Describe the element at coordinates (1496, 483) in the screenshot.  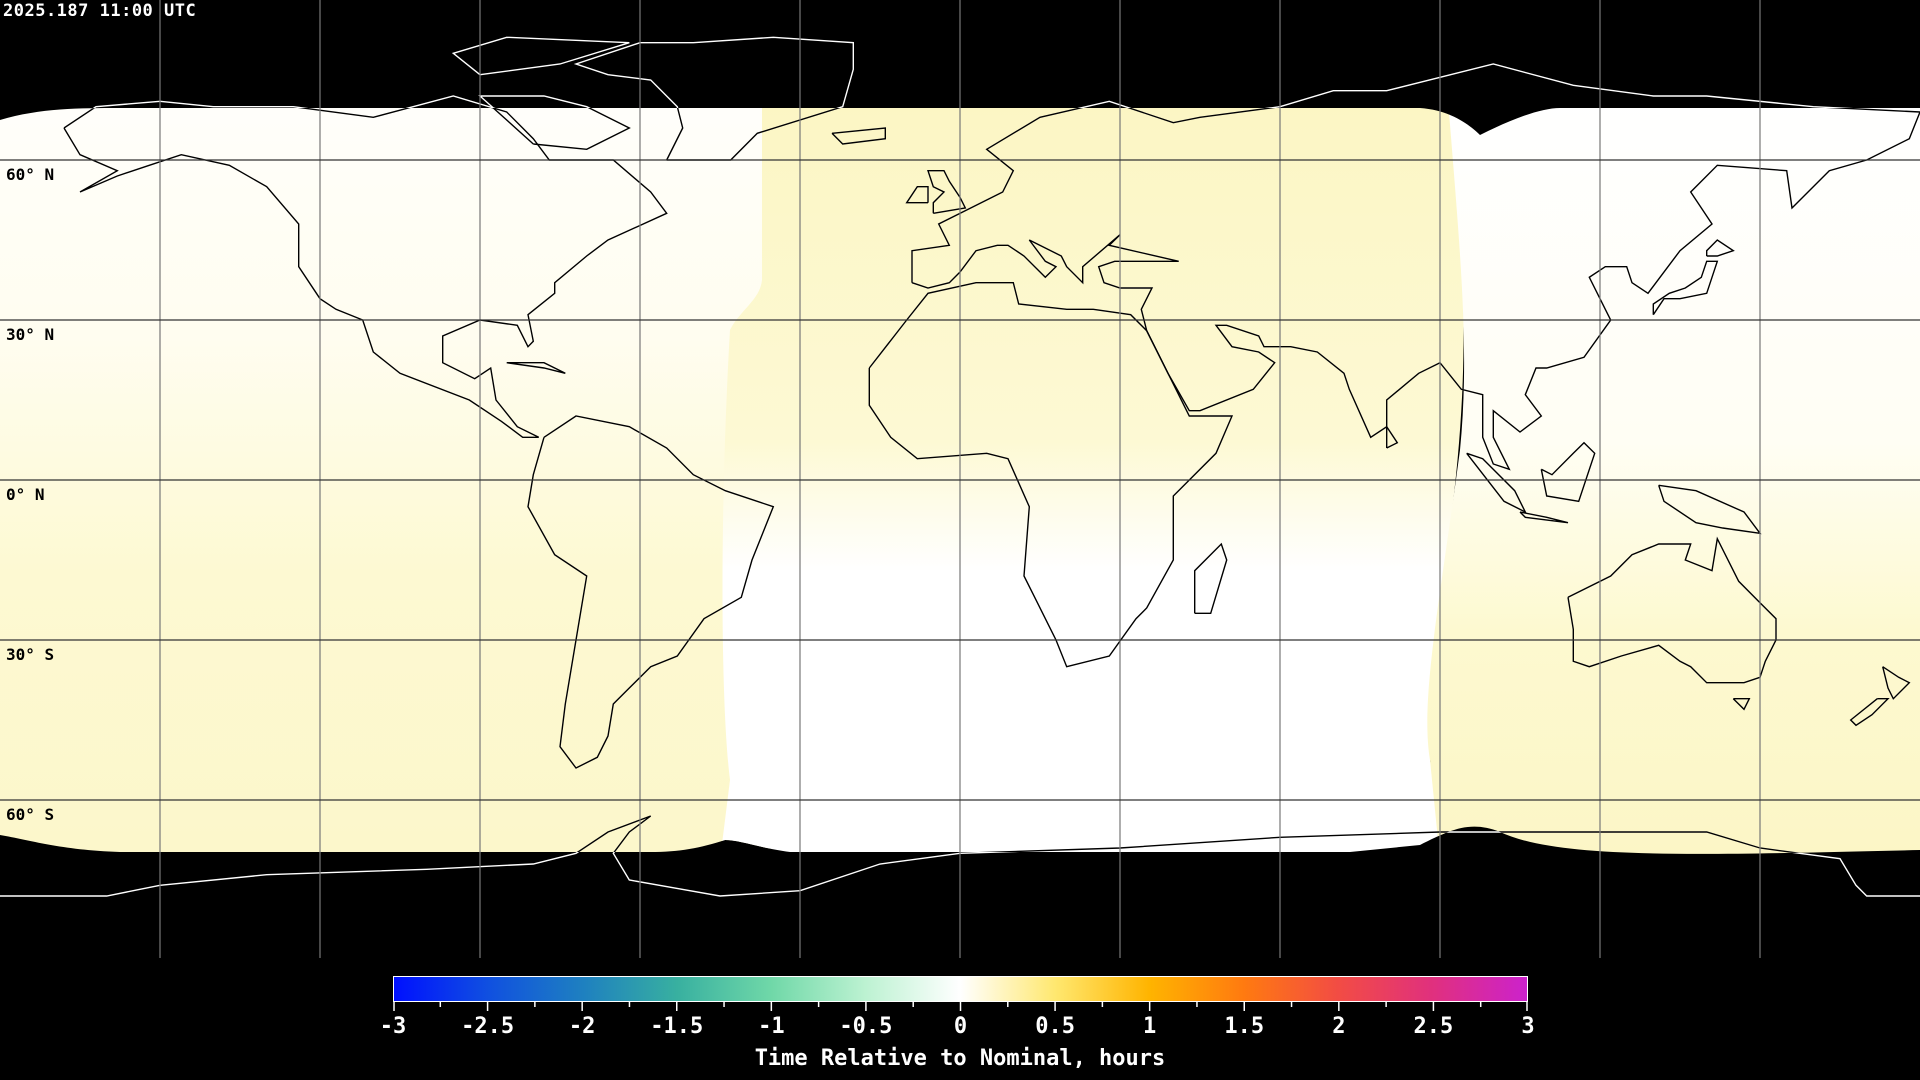
I see `coastline-sumatra` at that location.